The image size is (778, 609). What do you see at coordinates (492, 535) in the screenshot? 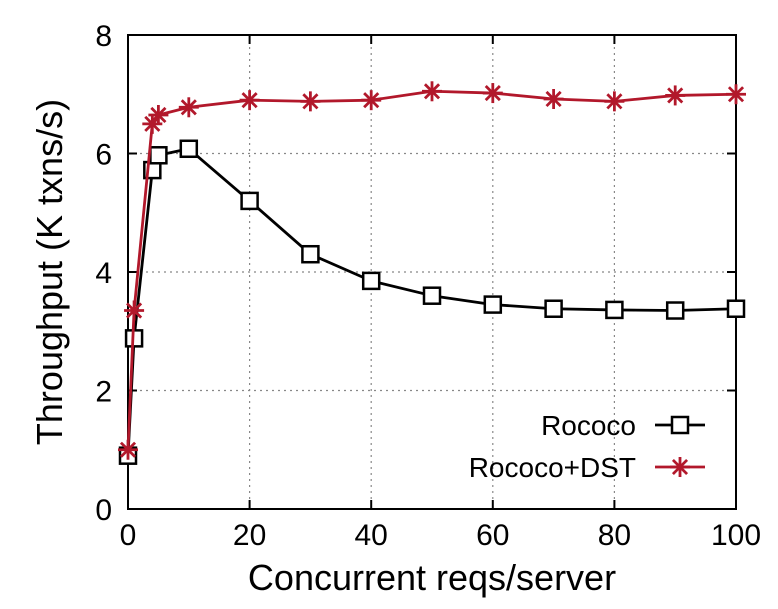
I see `x-tick-label: 60` at bounding box center [492, 535].